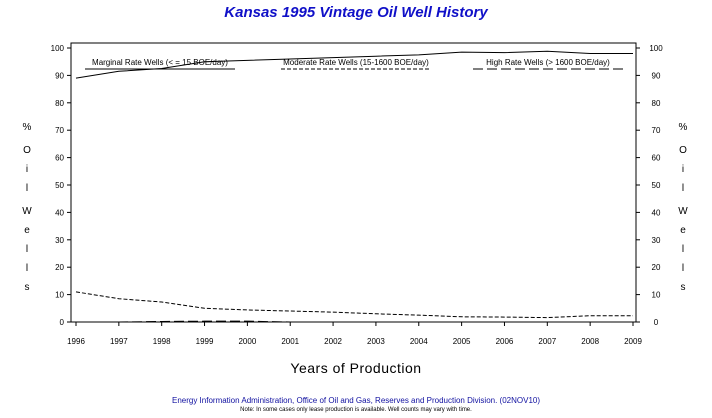 Image resolution: width=712 pixels, height=418 pixels. I want to click on x-tick-label: 1997, so click(119, 341).